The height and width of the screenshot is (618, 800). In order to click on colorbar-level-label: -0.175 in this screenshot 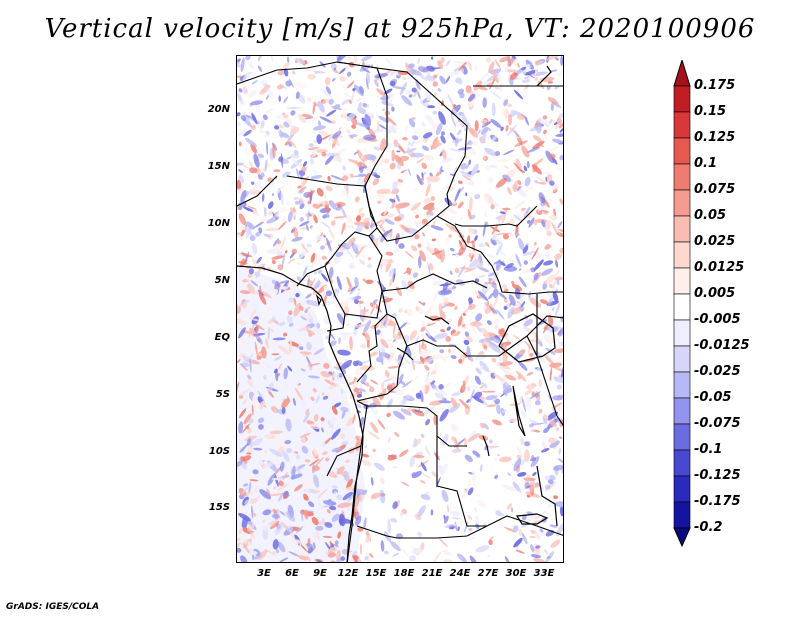, I will do `click(717, 501)`.